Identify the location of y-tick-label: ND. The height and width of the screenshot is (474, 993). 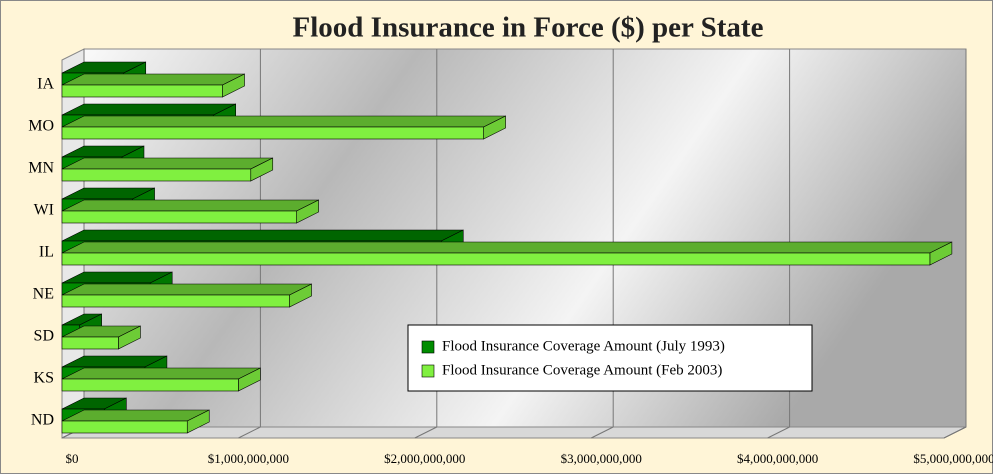
(42, 420).